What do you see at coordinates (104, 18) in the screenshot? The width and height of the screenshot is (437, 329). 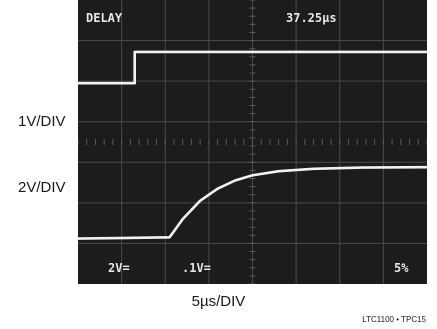 I see `screen-text-delay: DELAY` at bounding box center [104, 18].